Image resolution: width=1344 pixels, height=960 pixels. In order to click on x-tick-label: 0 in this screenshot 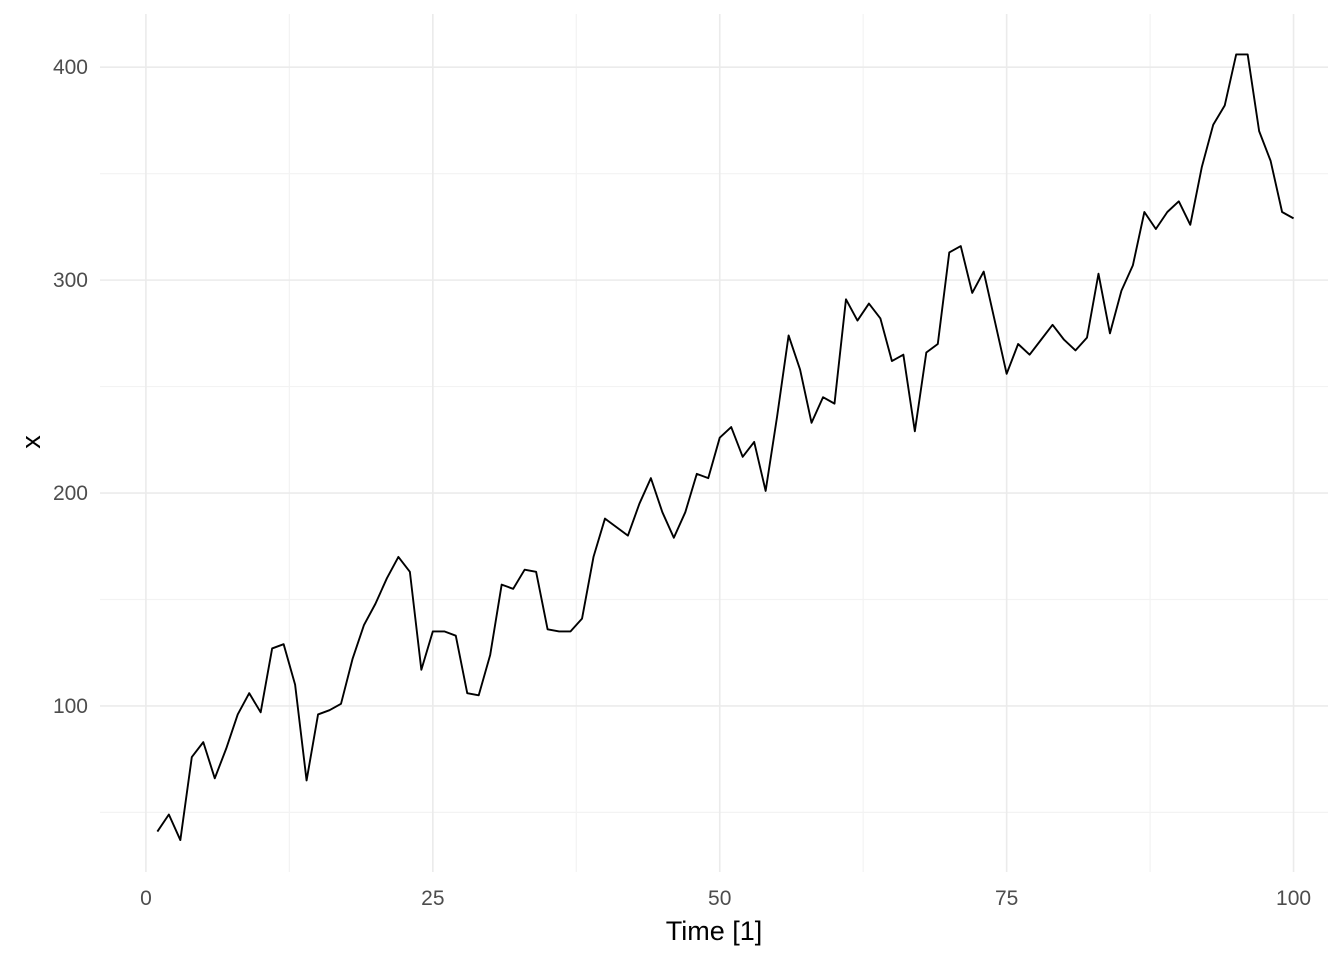, I will do `click(146, 898)`.